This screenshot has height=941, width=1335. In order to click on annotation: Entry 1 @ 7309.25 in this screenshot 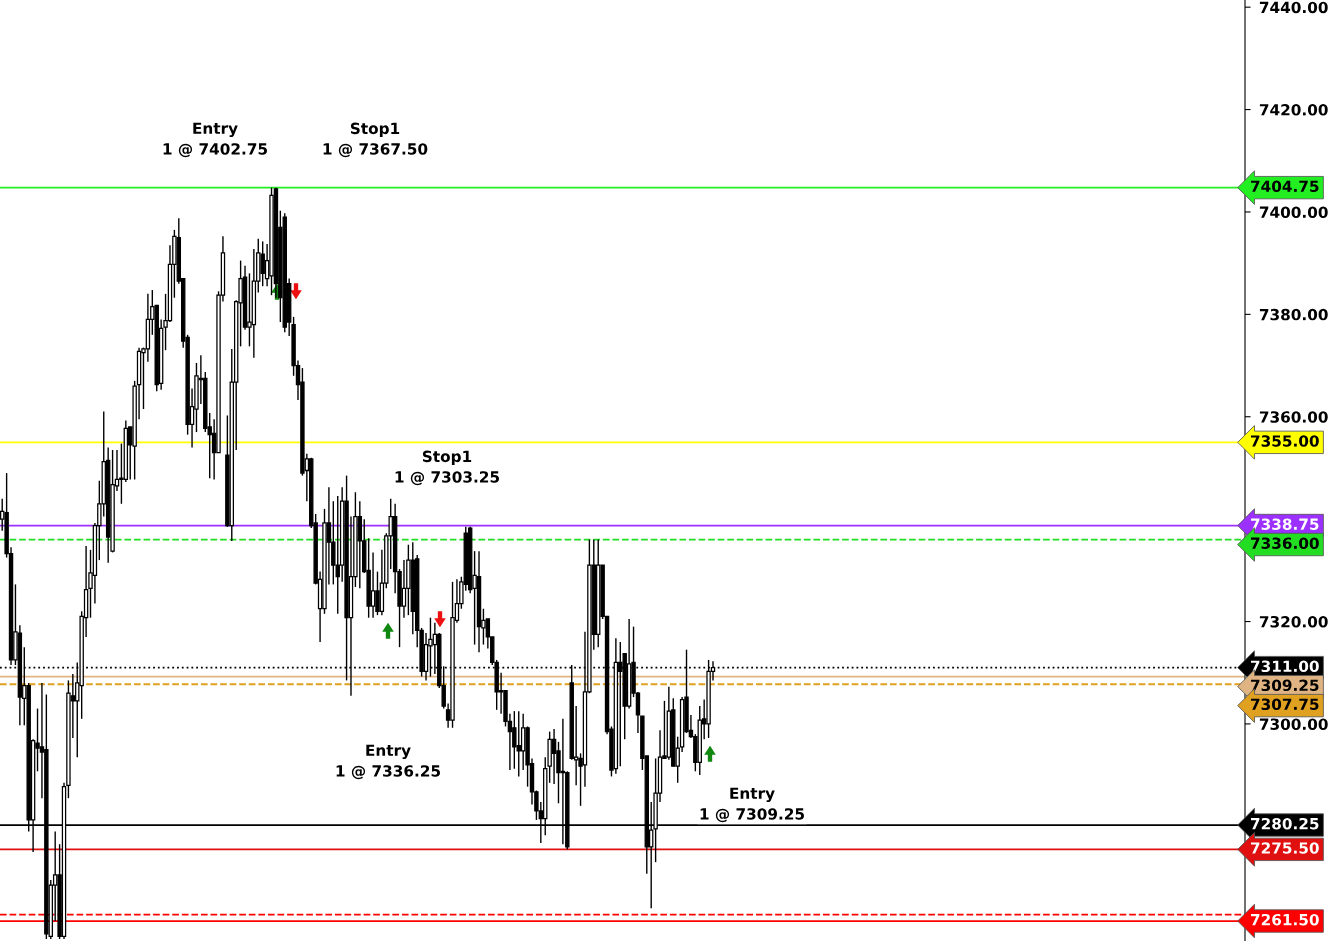, I will do `click(752, 805)`.